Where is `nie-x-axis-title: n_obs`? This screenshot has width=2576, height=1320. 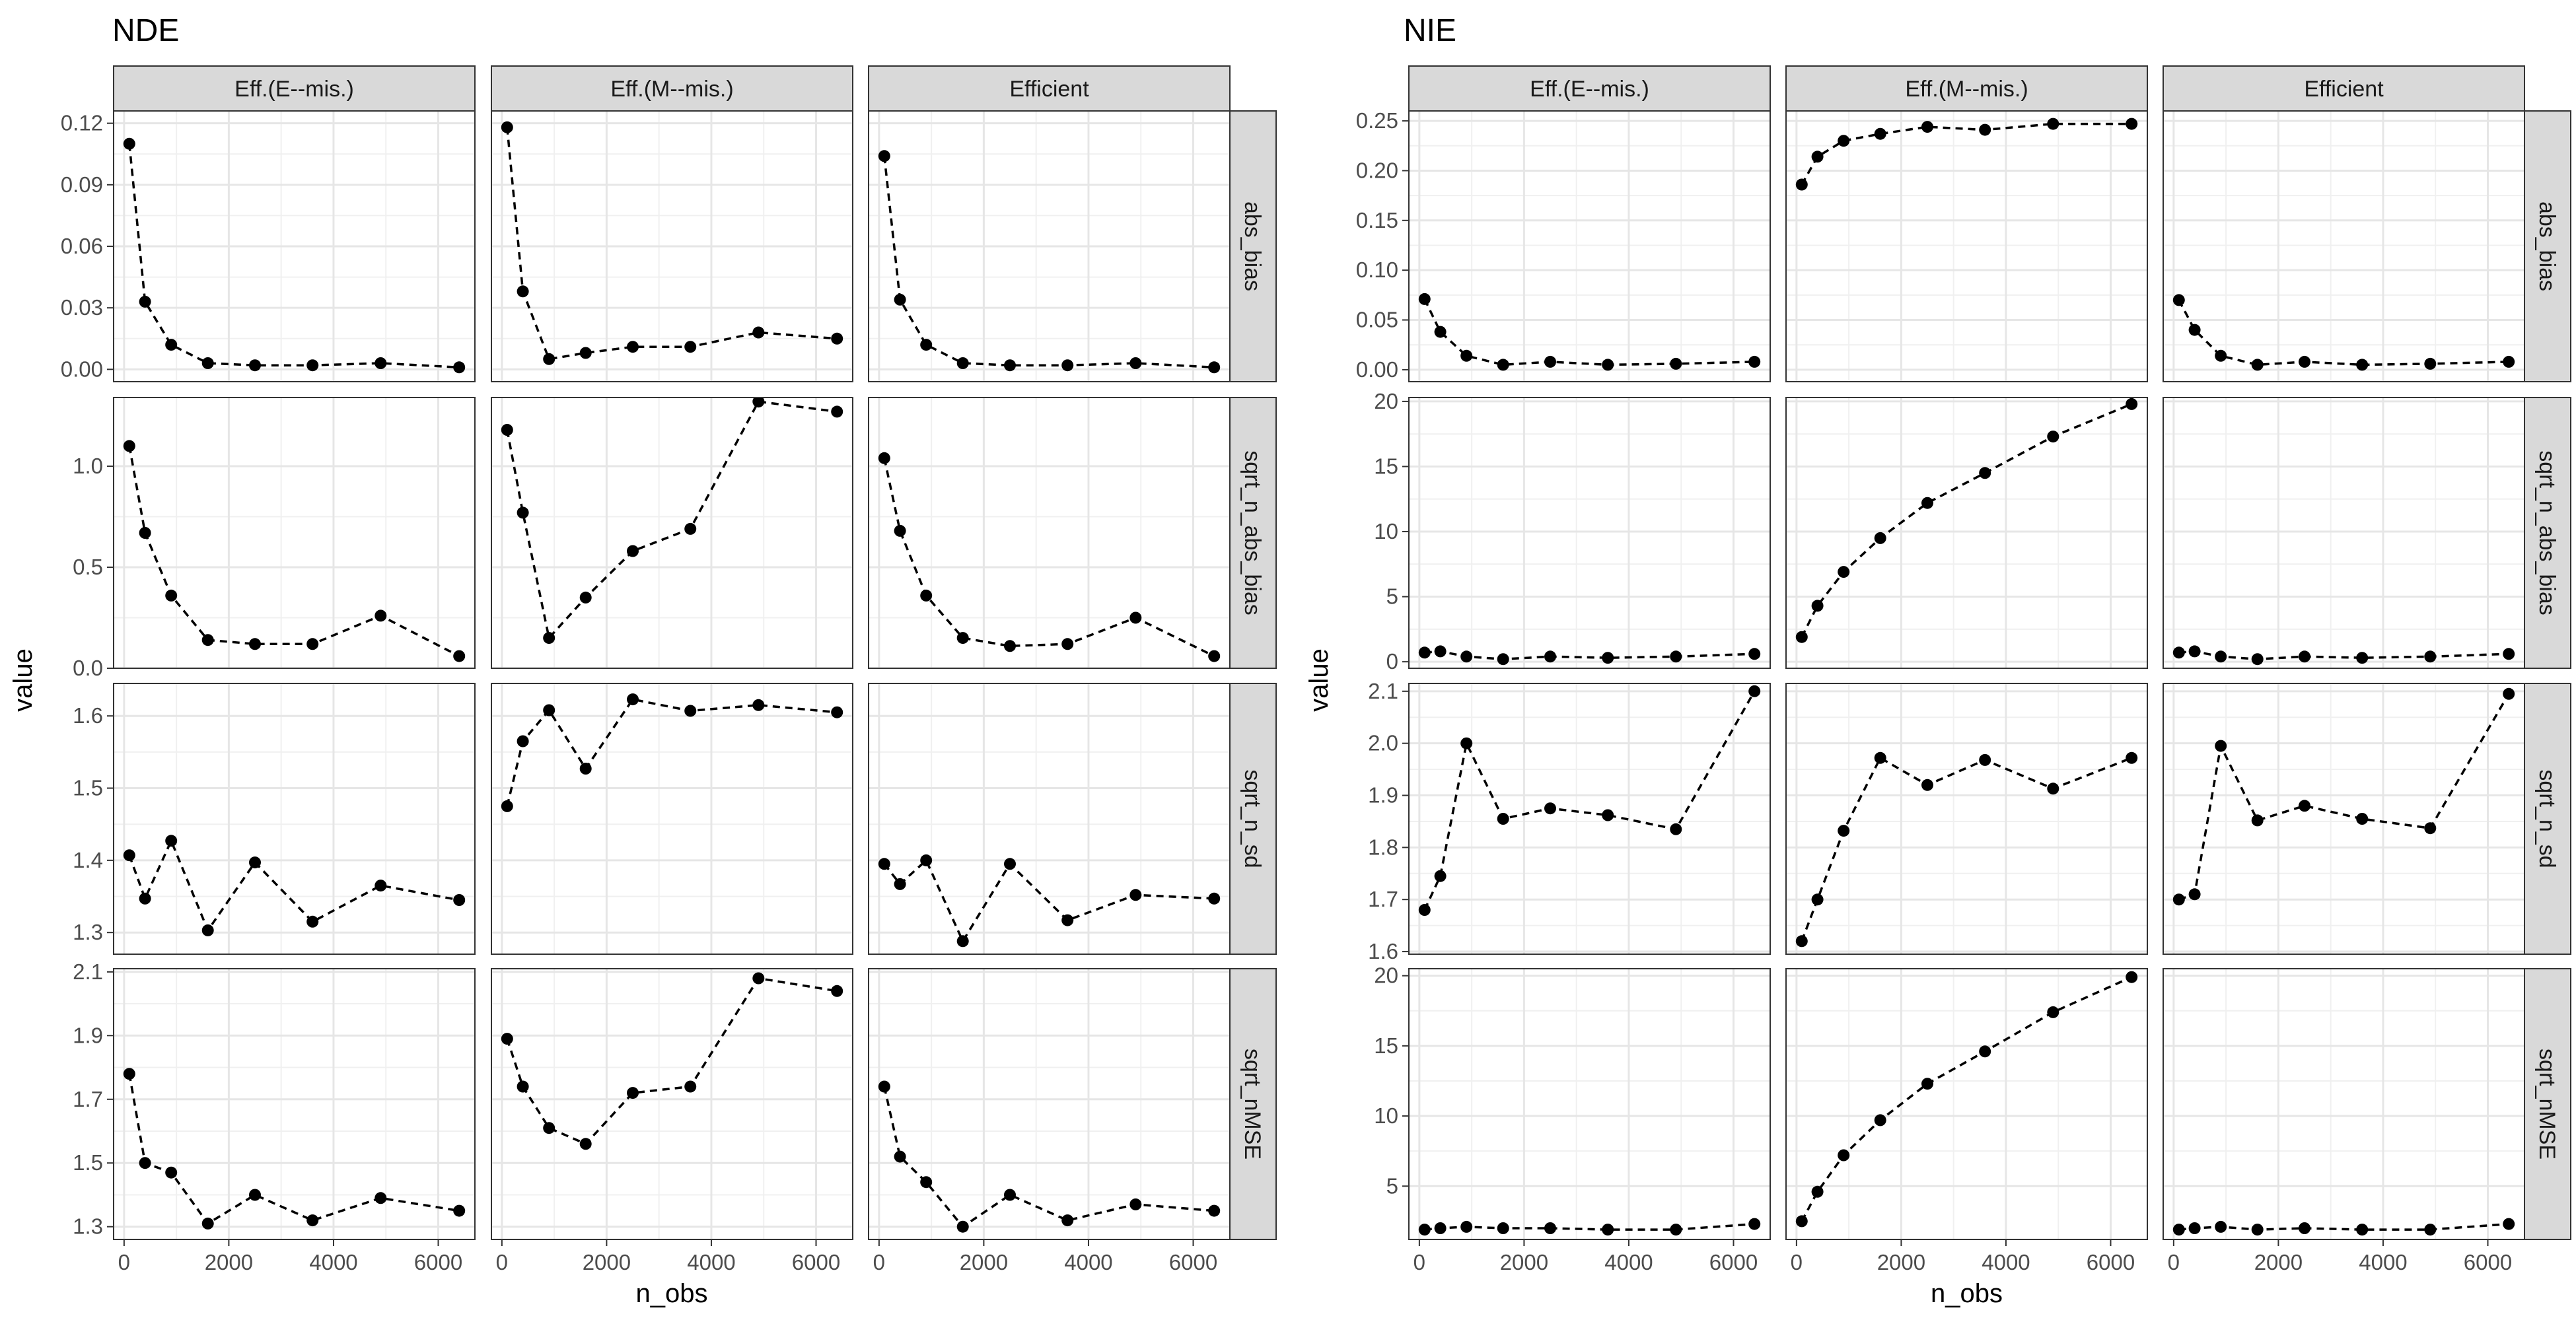
nie-x-axis-title: n_obs is located at coordinates (1967, 1293).